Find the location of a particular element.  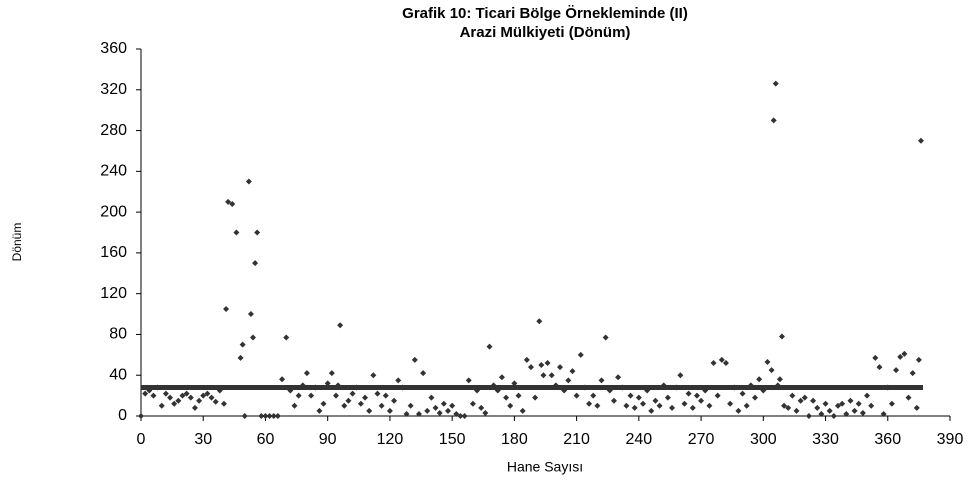

y-tick-label: 120 is located at coordinates (113, 293).